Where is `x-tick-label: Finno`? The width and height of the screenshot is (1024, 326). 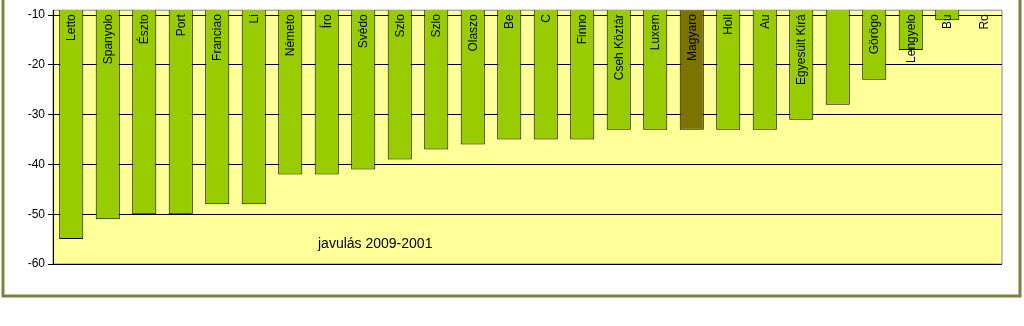 x-tick-label: Finno is located at coordinates (582, 29).